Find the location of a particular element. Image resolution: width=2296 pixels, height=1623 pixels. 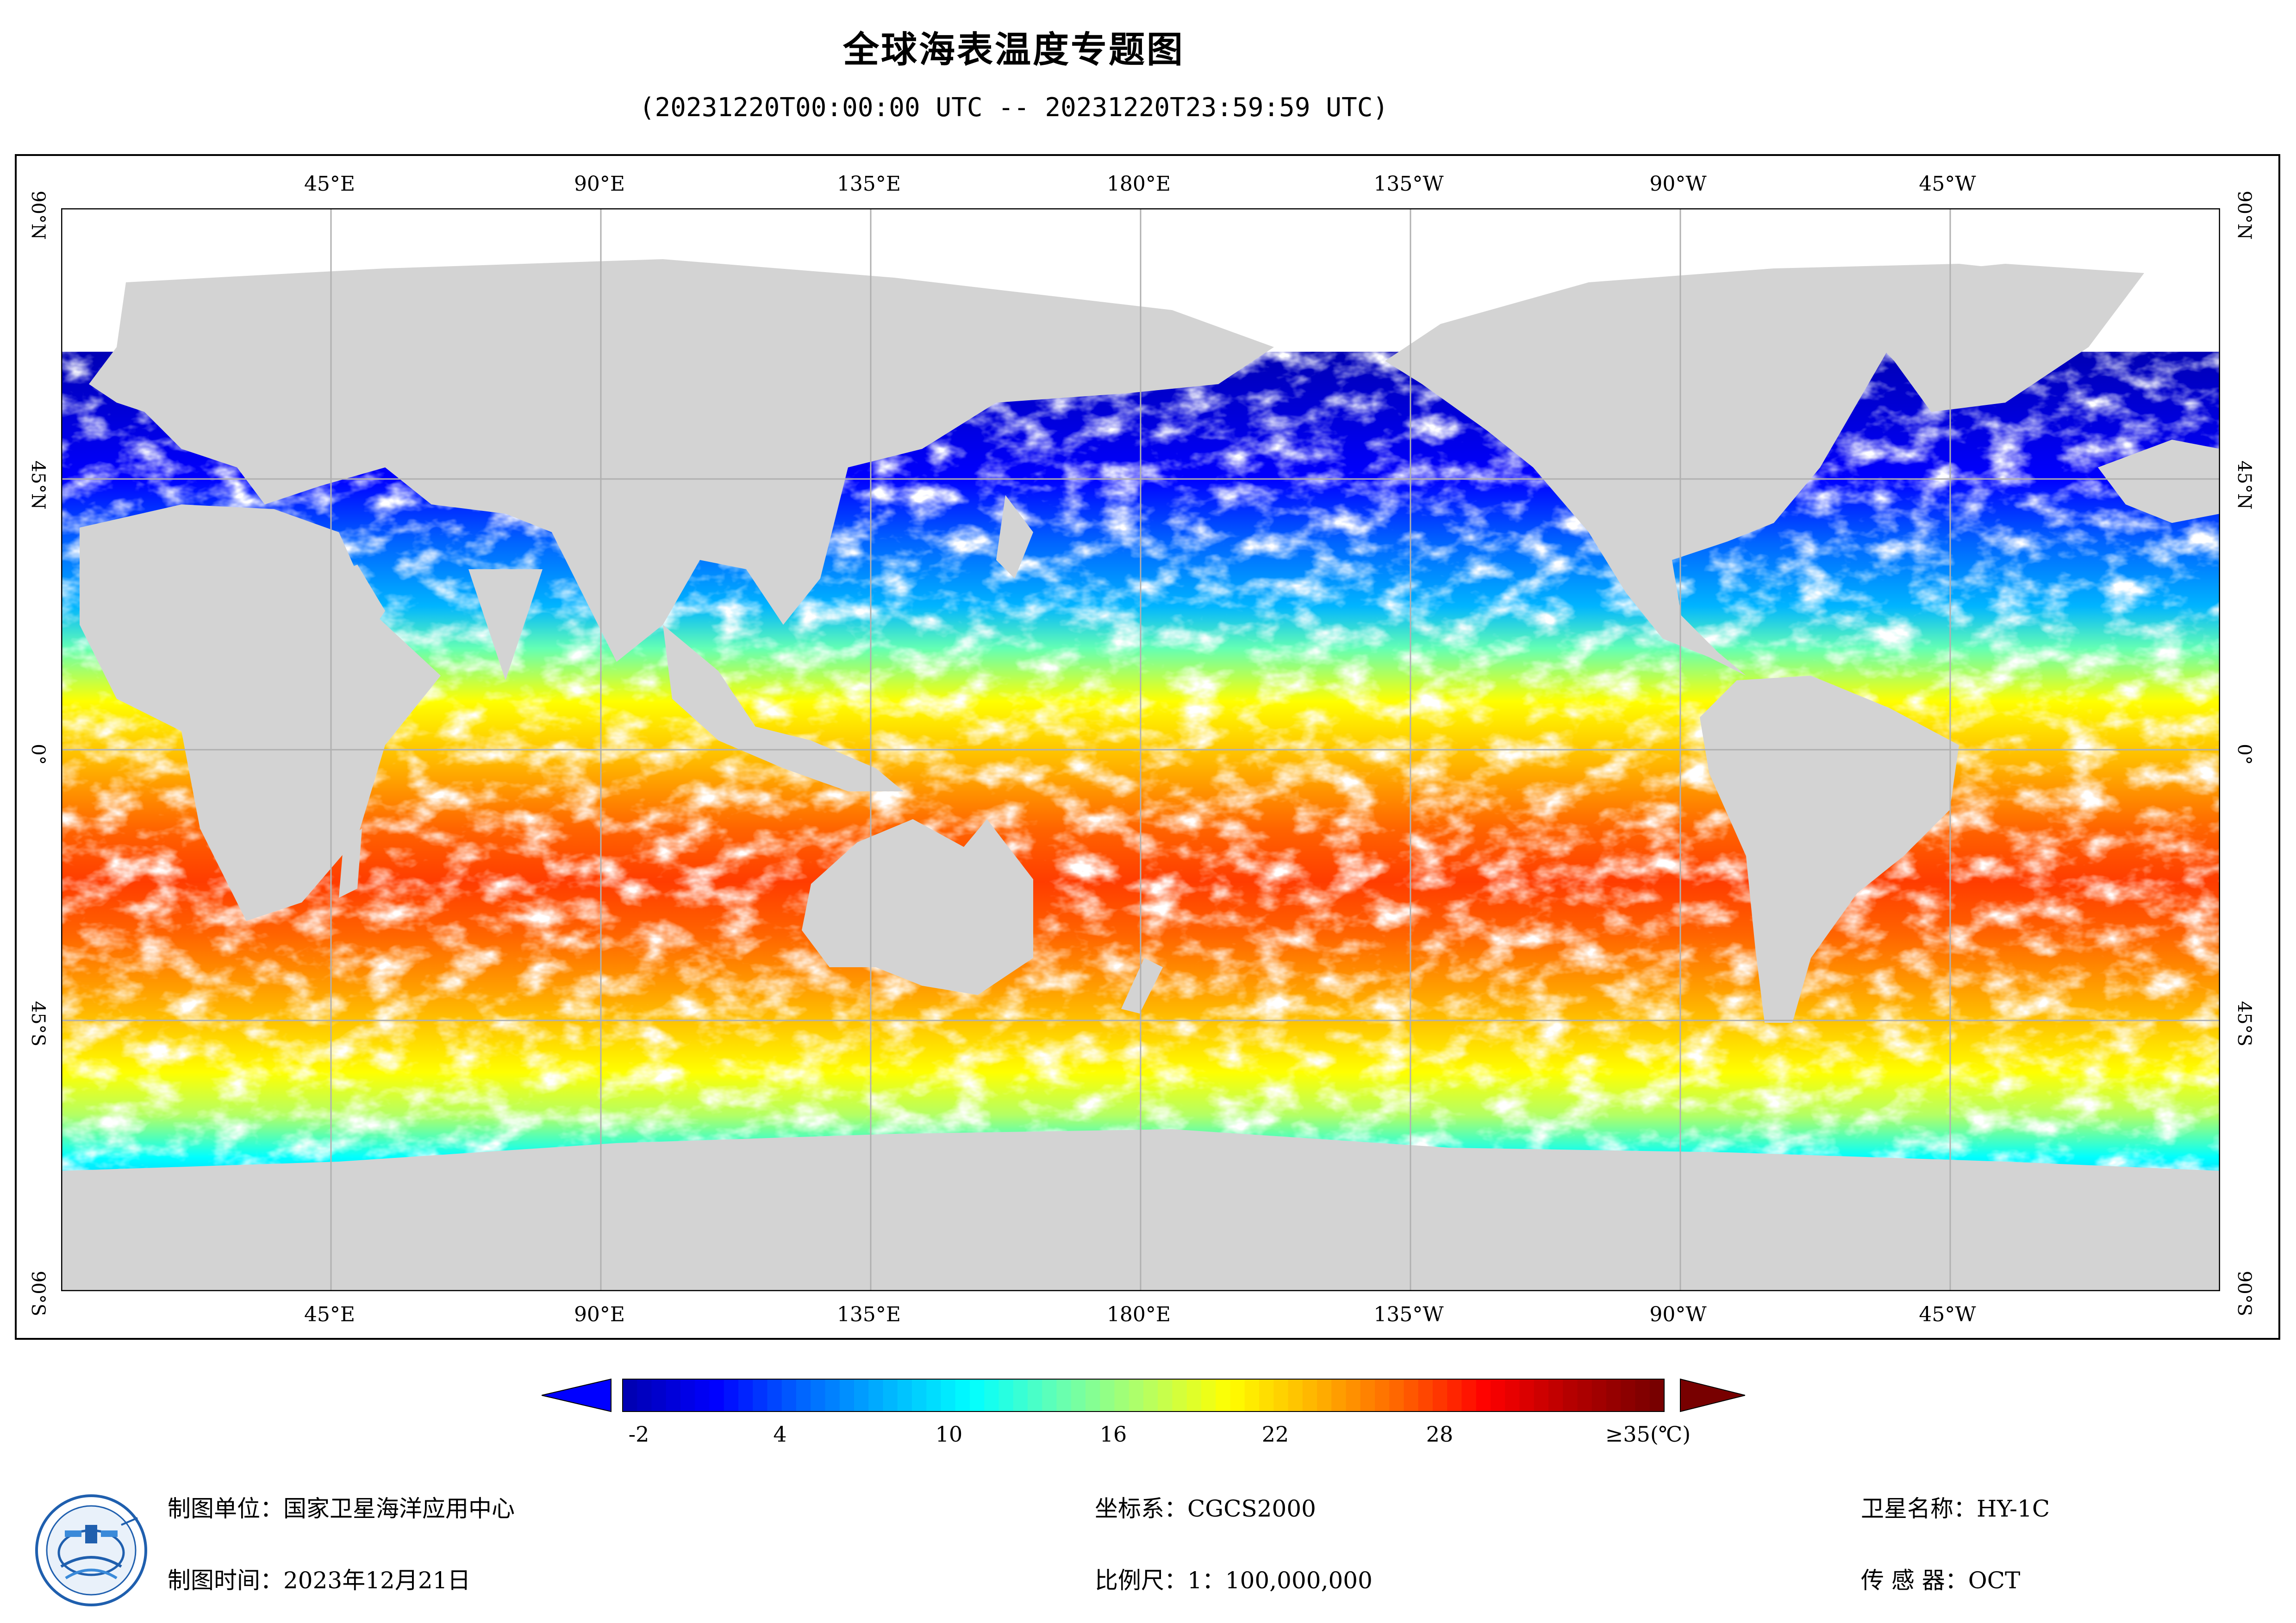

crs-text: 坐标系：CGCS2000 is located at coordinates (1205, 1508).